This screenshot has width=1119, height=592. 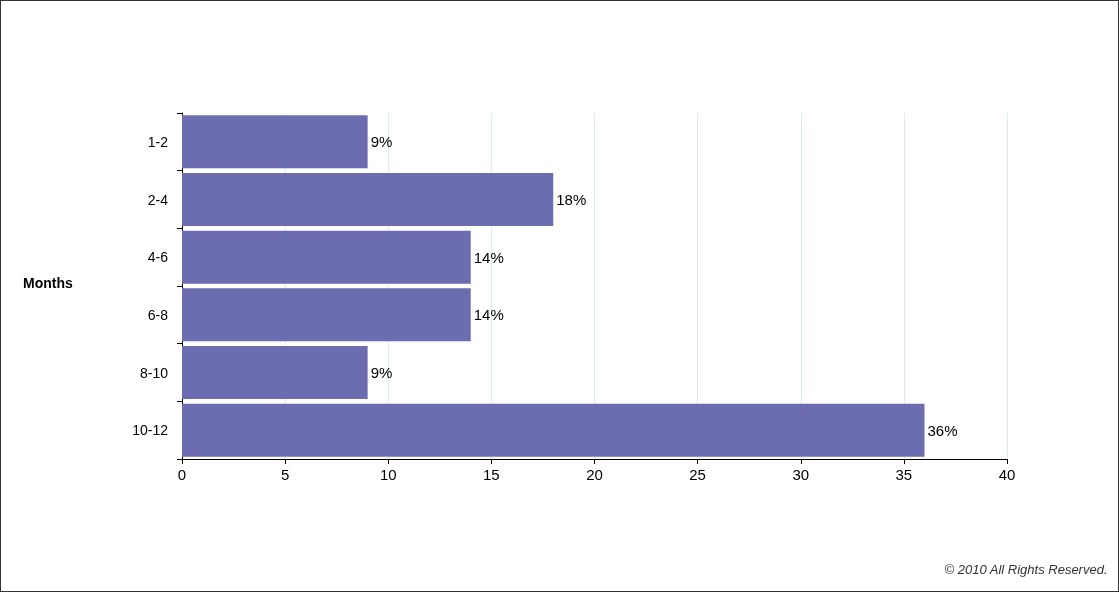 I want to click on text: © 2010 All Rights Reserved., so click(x=1026, y=569).